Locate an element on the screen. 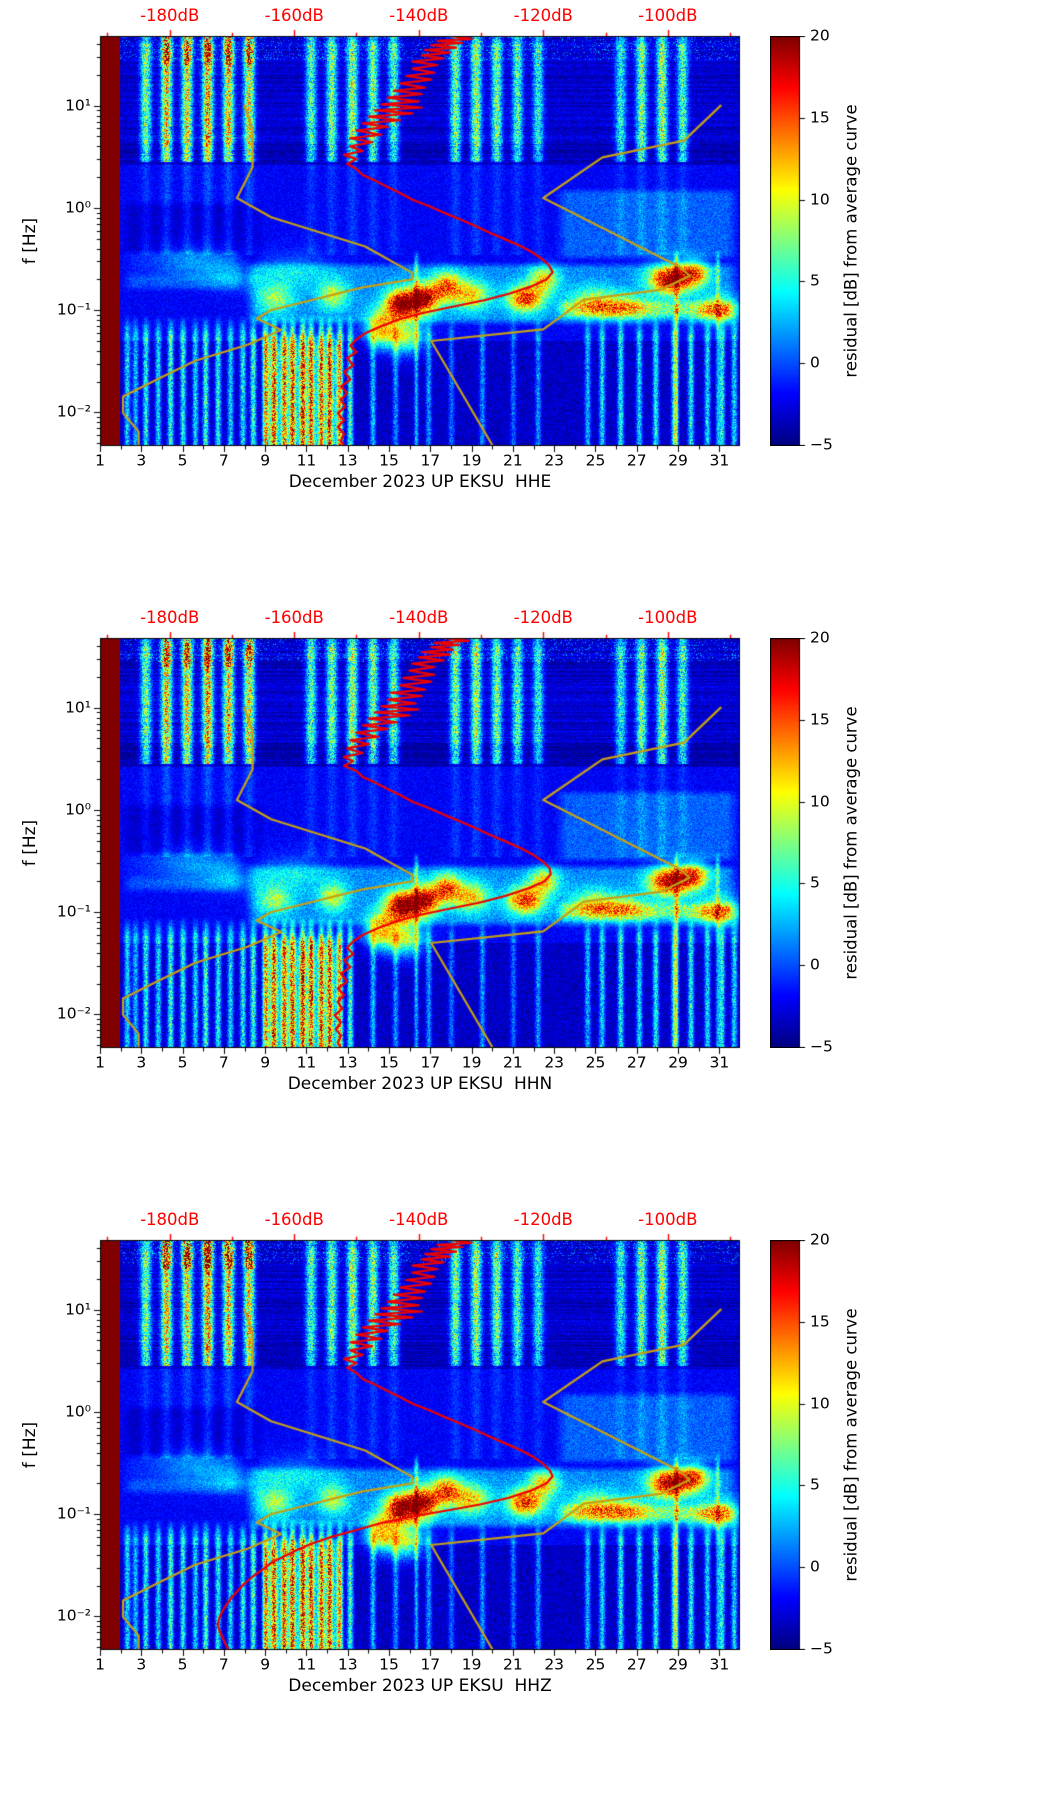  x-axis-label: December 2023 UP EKSU HHE is located at coordinates (420, 482).